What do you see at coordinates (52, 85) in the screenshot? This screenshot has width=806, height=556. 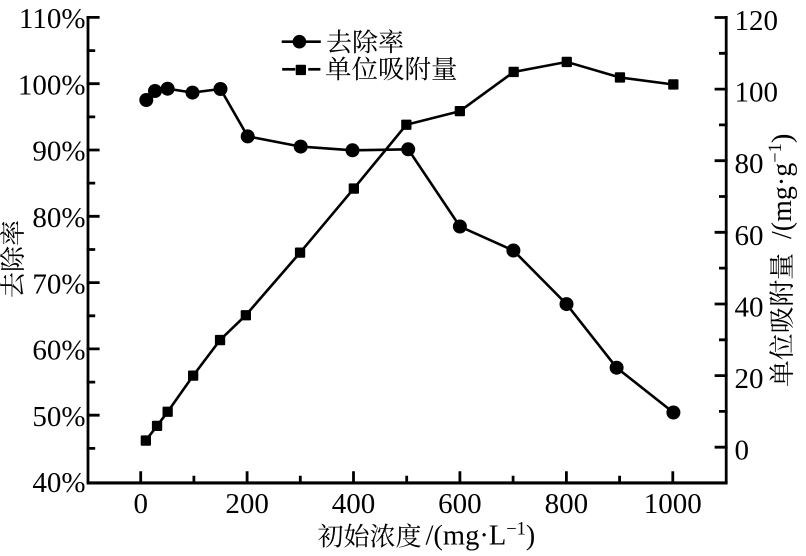 I see `svg-text: 100%` at bounding box center [52, 85].